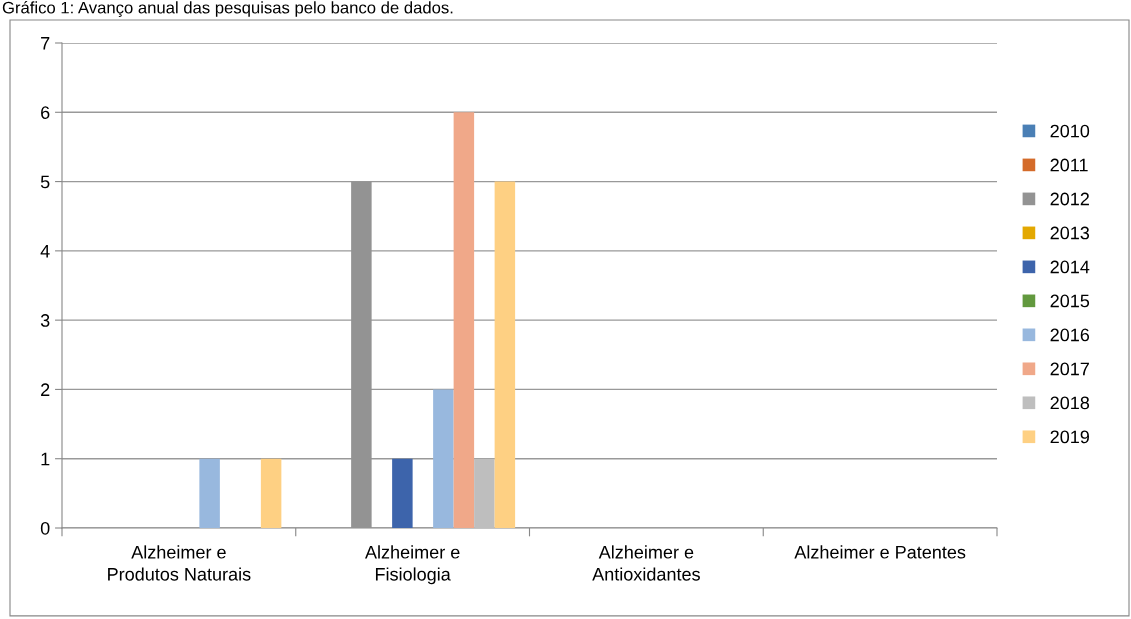 This screenshot has height=619, width=1131. Describe the element at coordinates (880, 552) in the screenshot. I see `x-tick-label: Alzheimer e Patentes` at that location.